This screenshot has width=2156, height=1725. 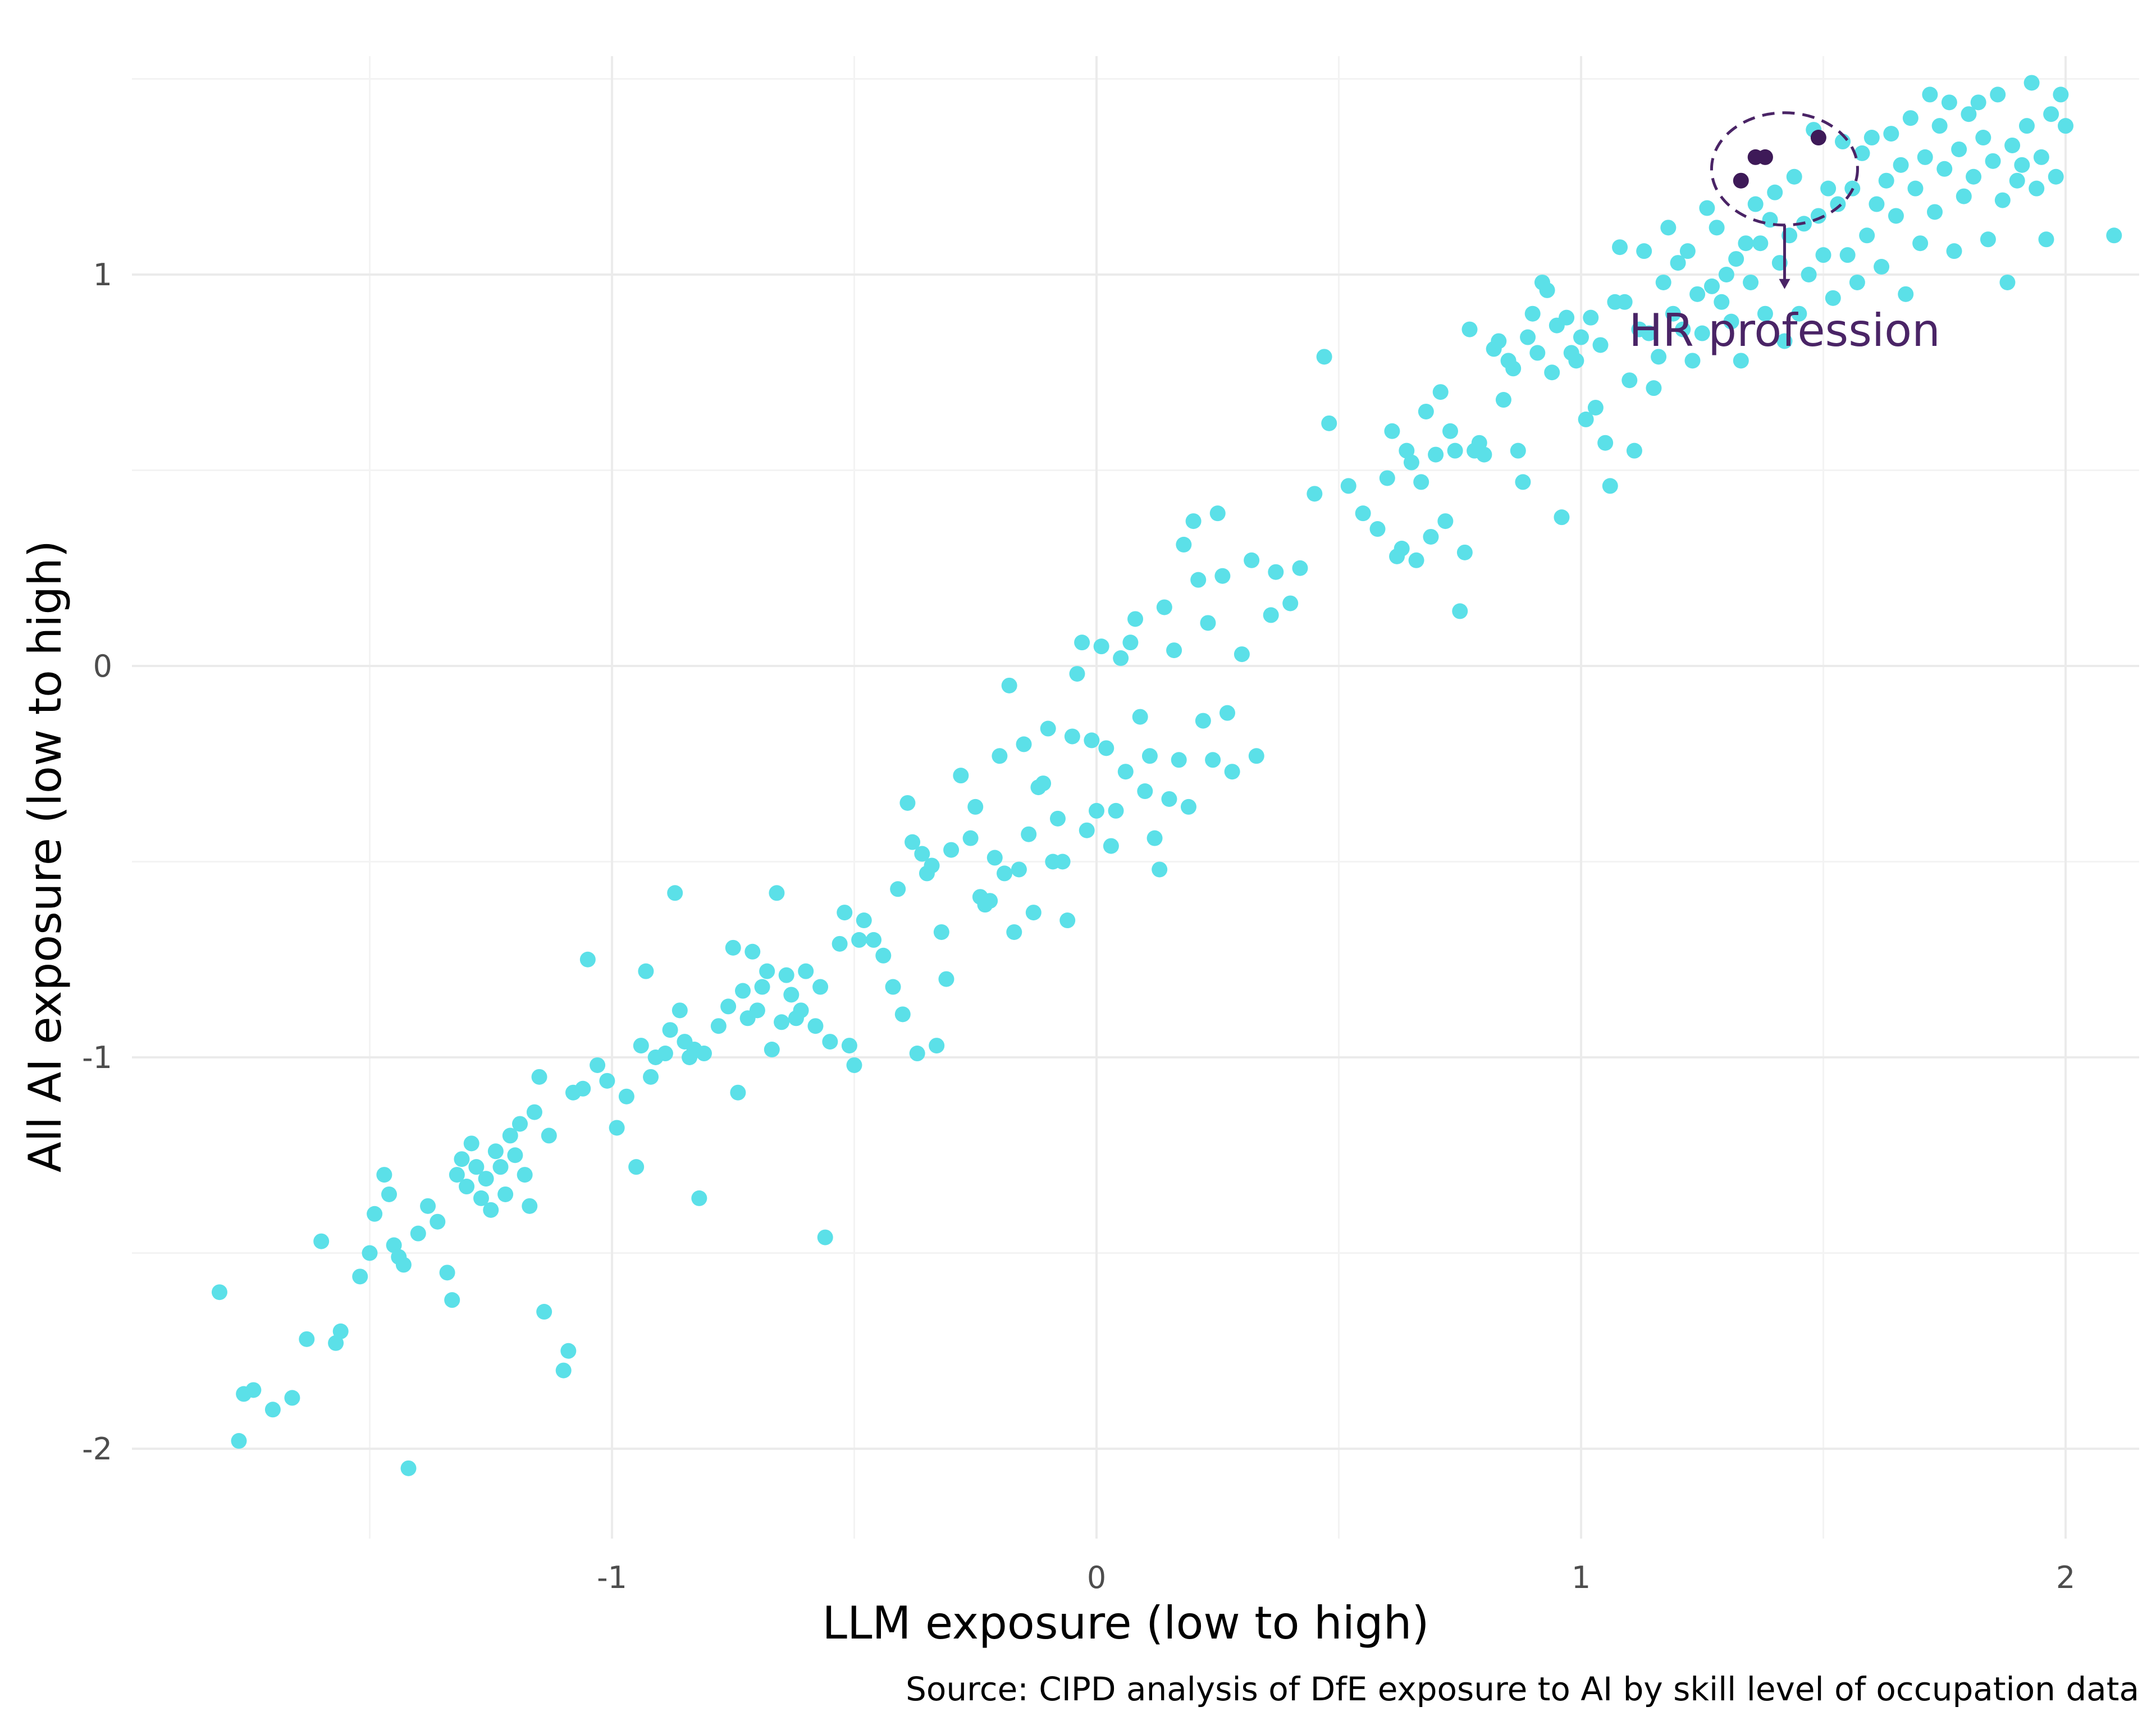 What do you see at coordinates (612, 1577) in the screenshot?
I see `x-tick-label: -1` at bounding box center [612, 1577].